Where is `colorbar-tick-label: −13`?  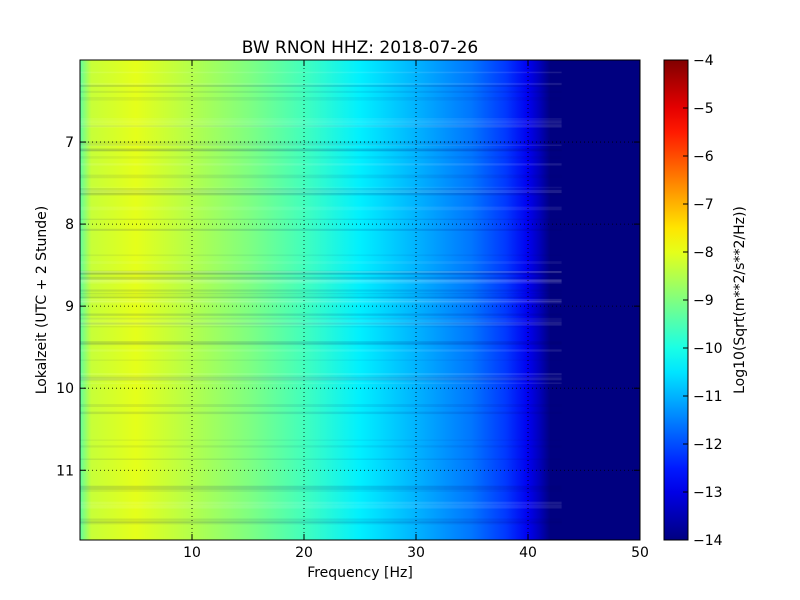
colorbar-tick-label: −13 is located at coordinates (708, 493).